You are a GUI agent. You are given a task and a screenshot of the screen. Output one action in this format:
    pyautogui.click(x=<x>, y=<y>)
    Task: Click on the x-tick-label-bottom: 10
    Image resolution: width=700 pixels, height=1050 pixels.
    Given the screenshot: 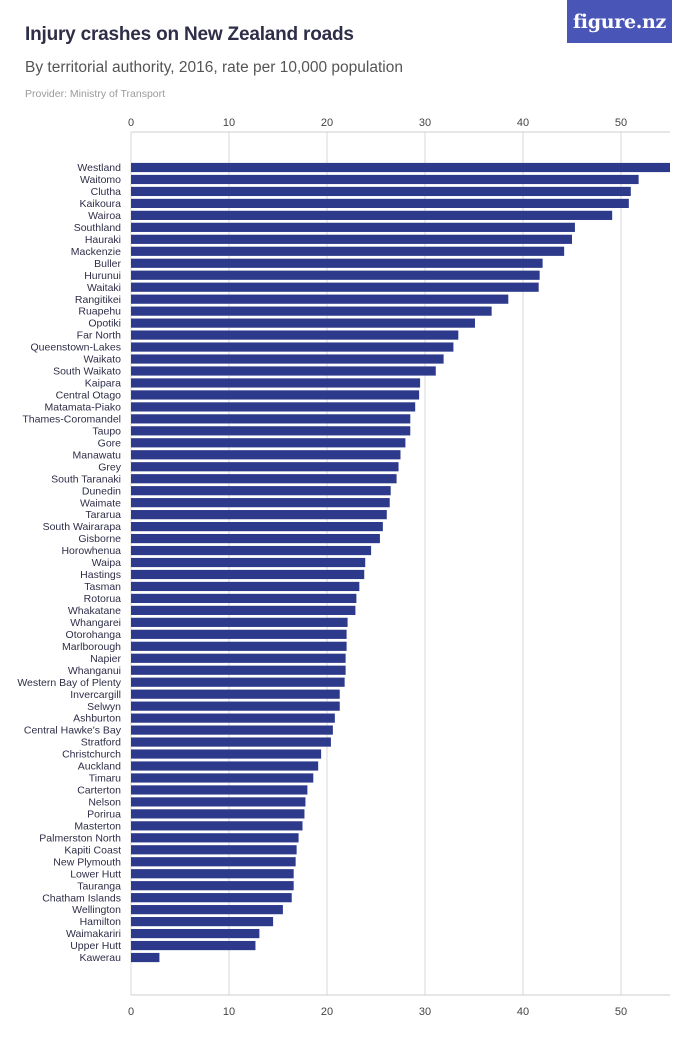 What is the action you would take?
    pyautogui.click(x=229, y=1012)
    